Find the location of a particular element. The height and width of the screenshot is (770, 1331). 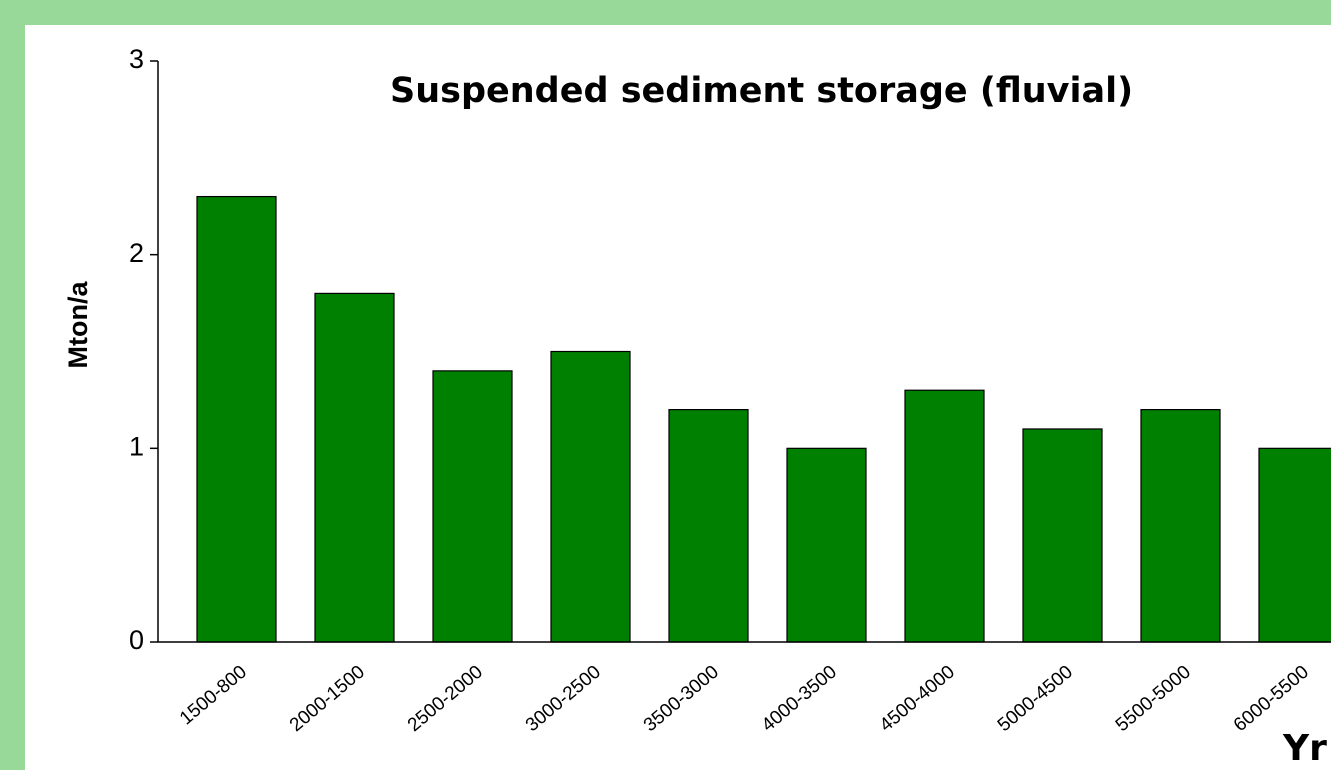

y-axis-label: Mton/a is located at coordinates (78, 325).